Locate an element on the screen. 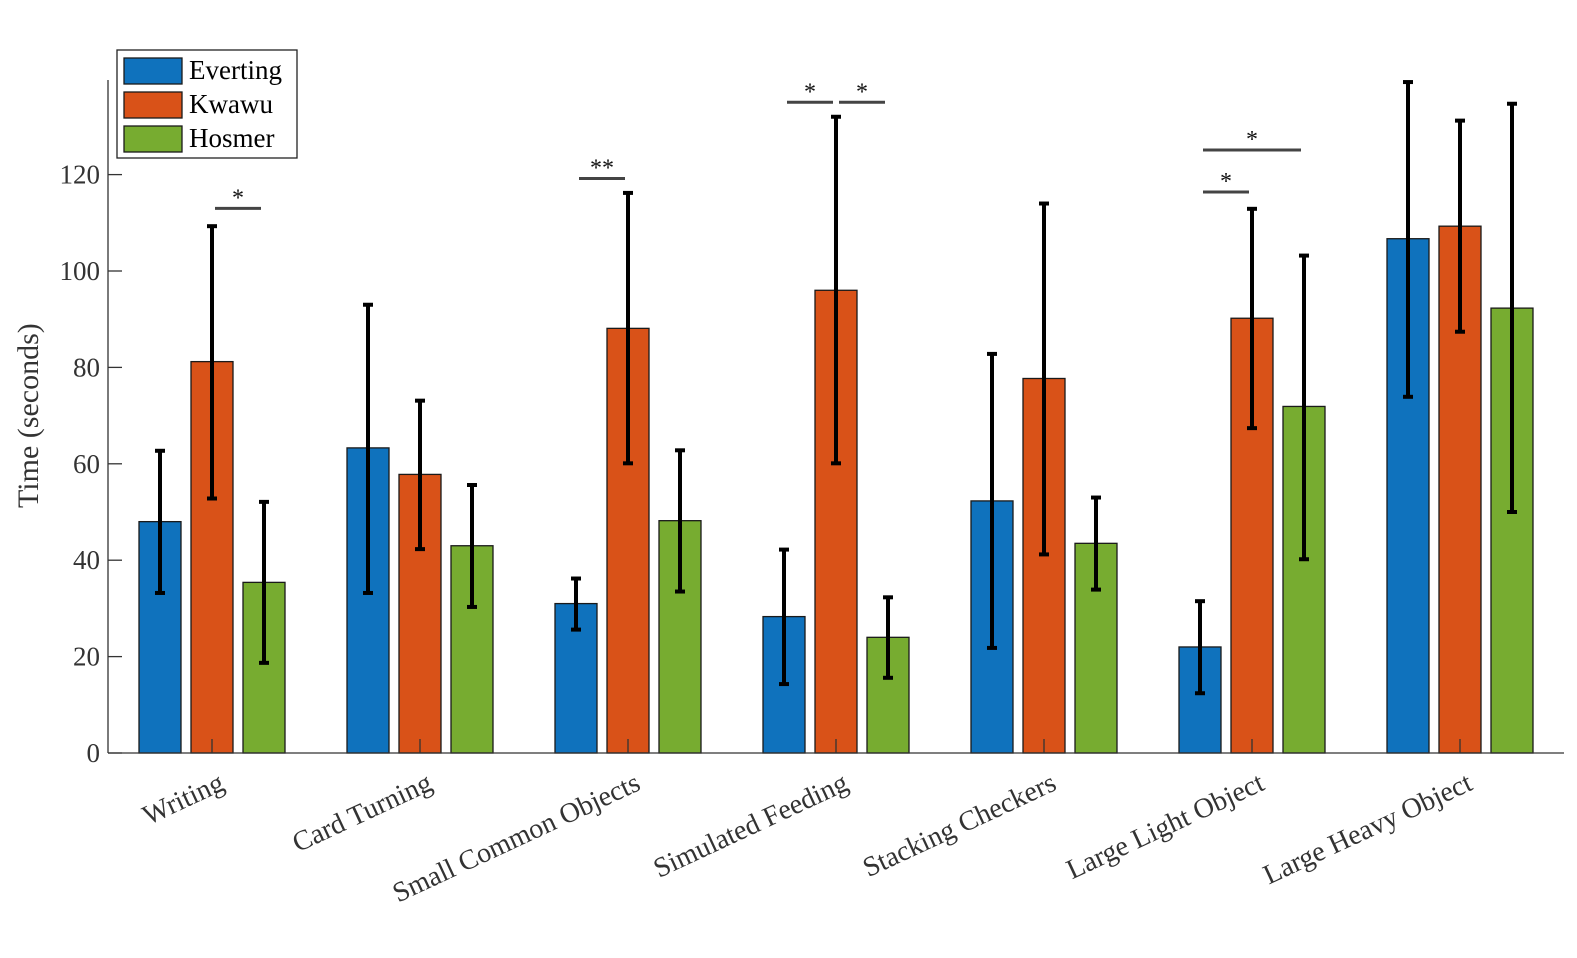 The height and width of the screenshot is (958, 1577). y-tick-label-120: 120 is located at coordinates (80, 175).